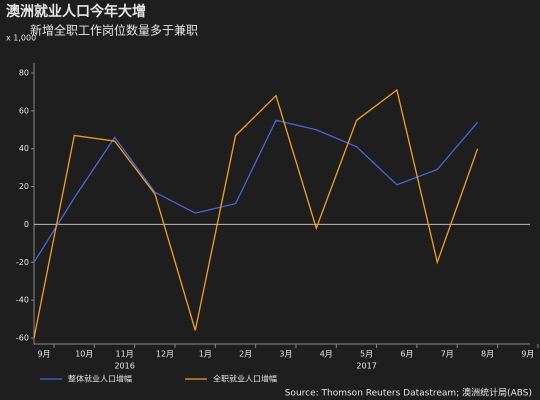  Describe the element at coordinates (245, 354) in the screenshot. I see `x-tick-label: 2月` at that location.